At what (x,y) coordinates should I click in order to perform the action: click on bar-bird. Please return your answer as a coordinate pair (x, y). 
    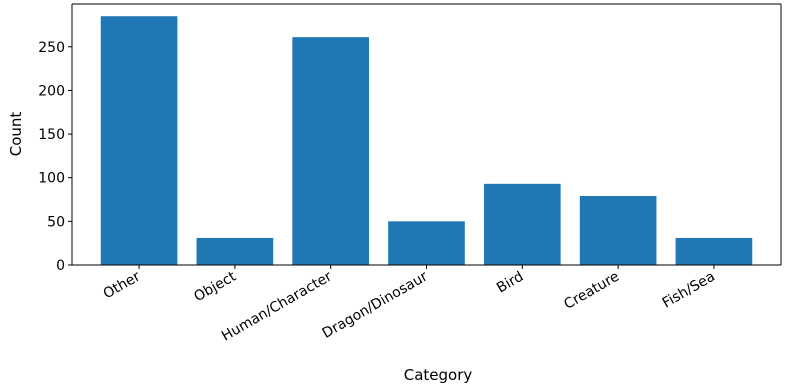
    Looking at the image, I should click on (522, 224).